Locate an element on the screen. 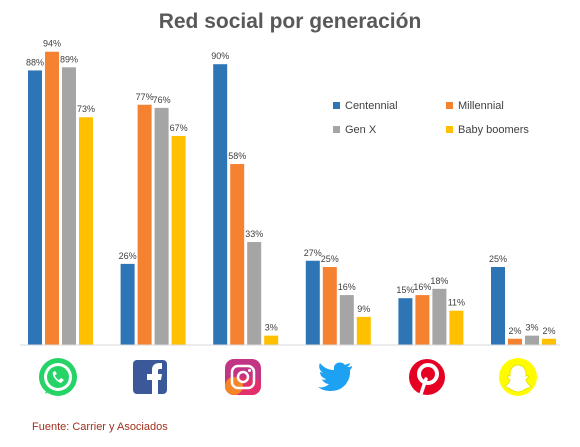  bar-pinterest-centennial is located at coordinates (405, 321).